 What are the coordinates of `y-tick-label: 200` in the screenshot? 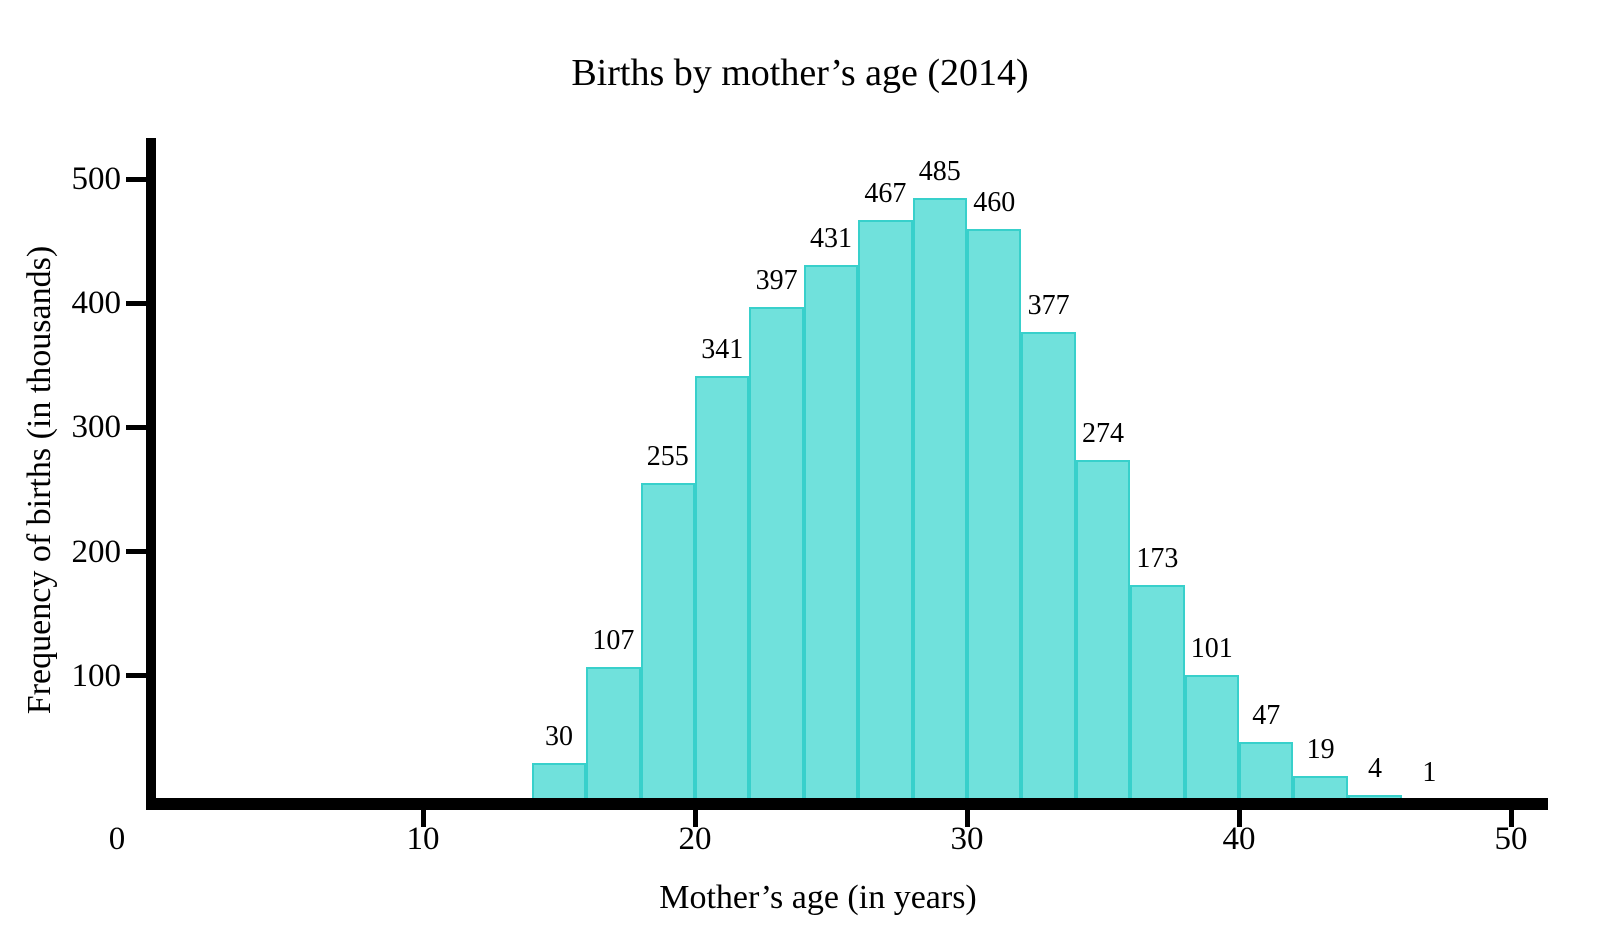 It's located at (96, 551).